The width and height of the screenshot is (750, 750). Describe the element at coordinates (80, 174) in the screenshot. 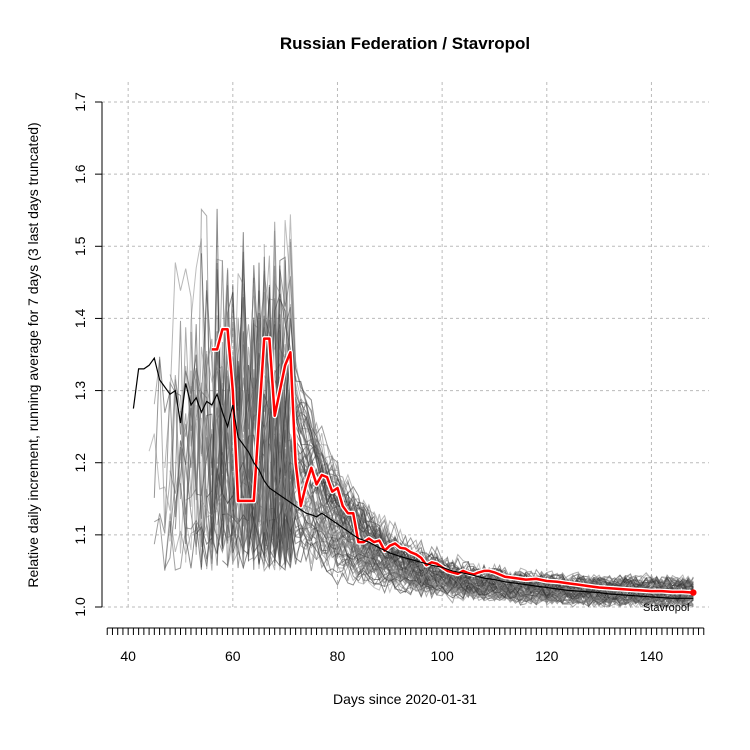

I see `y-tick-label: 1.6` at that location.